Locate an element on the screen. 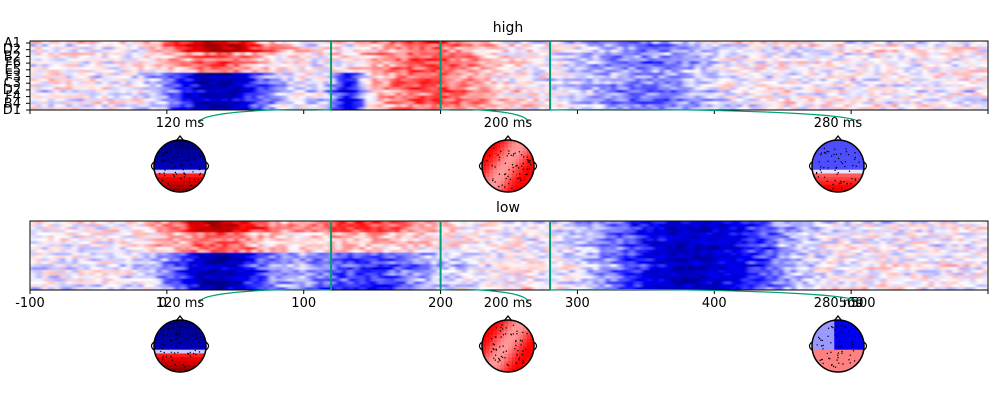 Image resolution: width=1000 pixels, height=400 pixels. time-marker-lines-high is located at coordinates (441, 75).